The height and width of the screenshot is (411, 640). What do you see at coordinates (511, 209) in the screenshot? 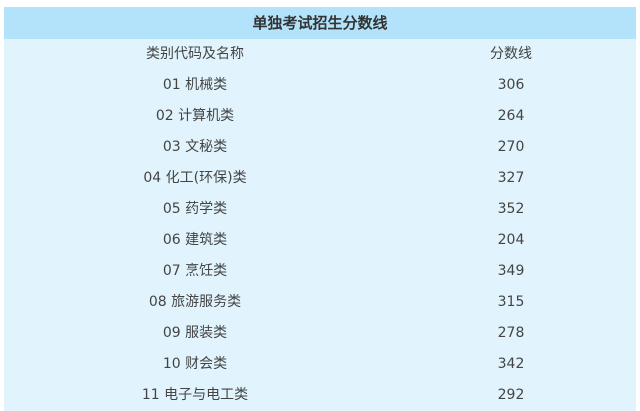
I see `score-cell: 352` at bounding box center [511, 209].